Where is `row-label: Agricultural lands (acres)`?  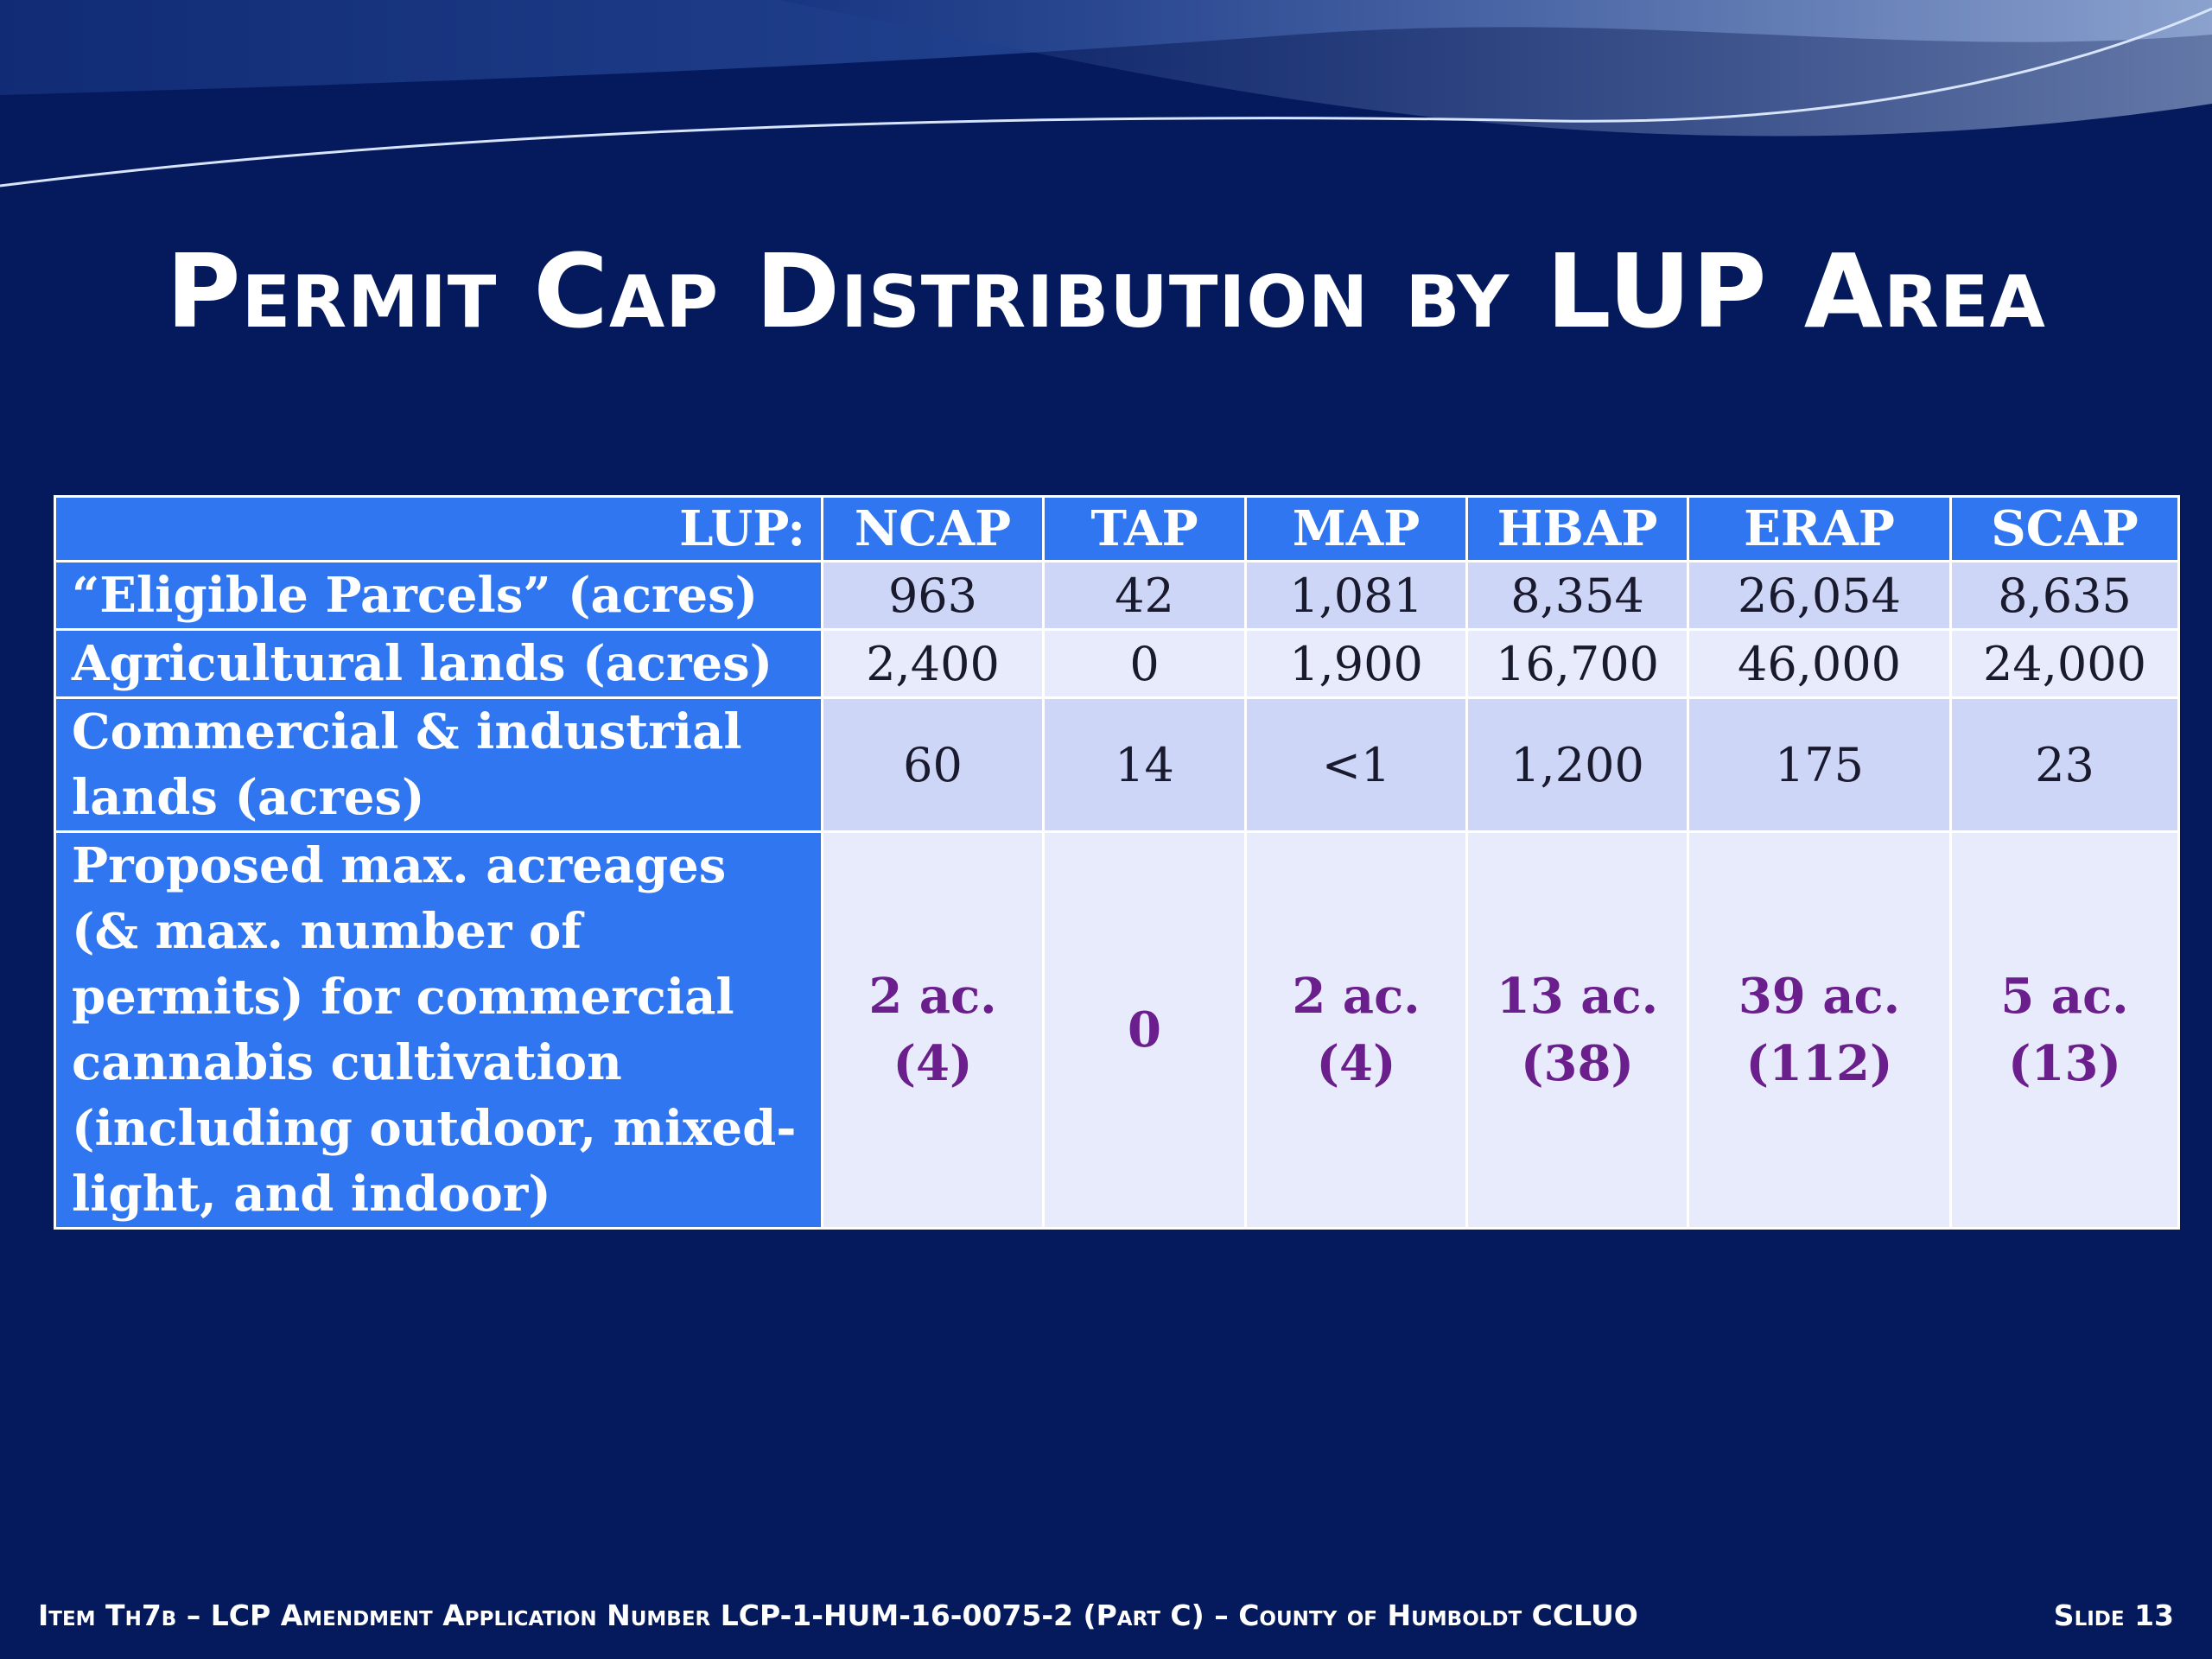 row-label: Agricultural lands (acres) is located at coordinates (438, 663).